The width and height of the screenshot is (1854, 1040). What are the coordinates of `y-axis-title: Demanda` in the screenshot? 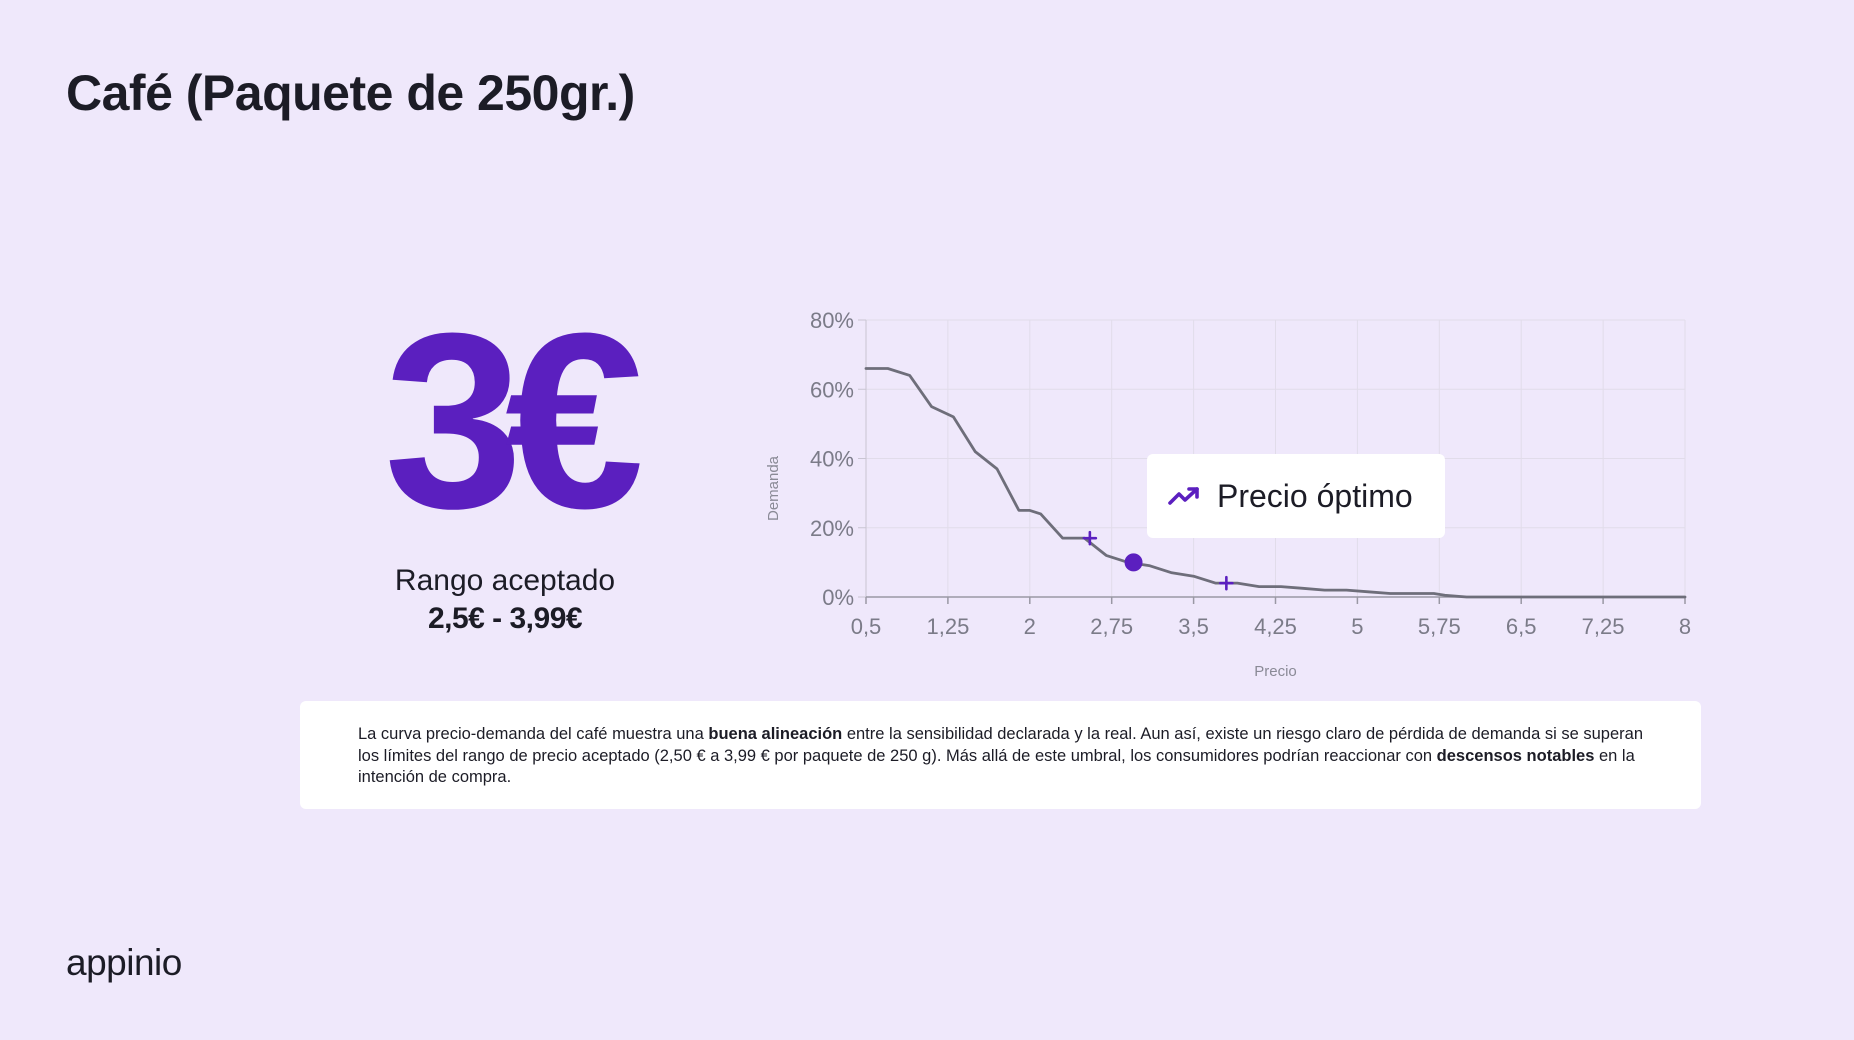 It's located at (773, 488).